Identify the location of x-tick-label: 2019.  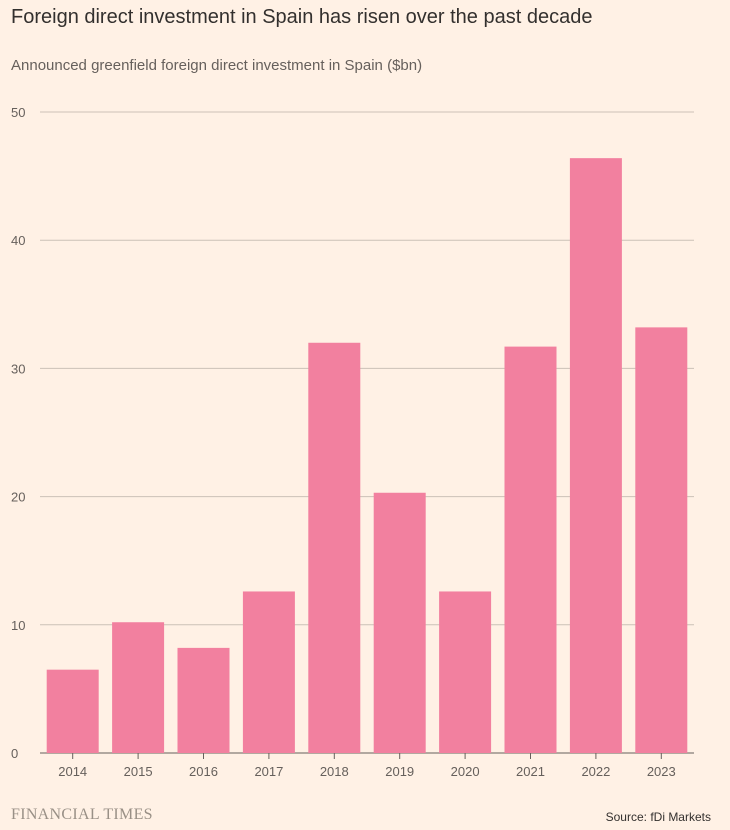
(399, 771).